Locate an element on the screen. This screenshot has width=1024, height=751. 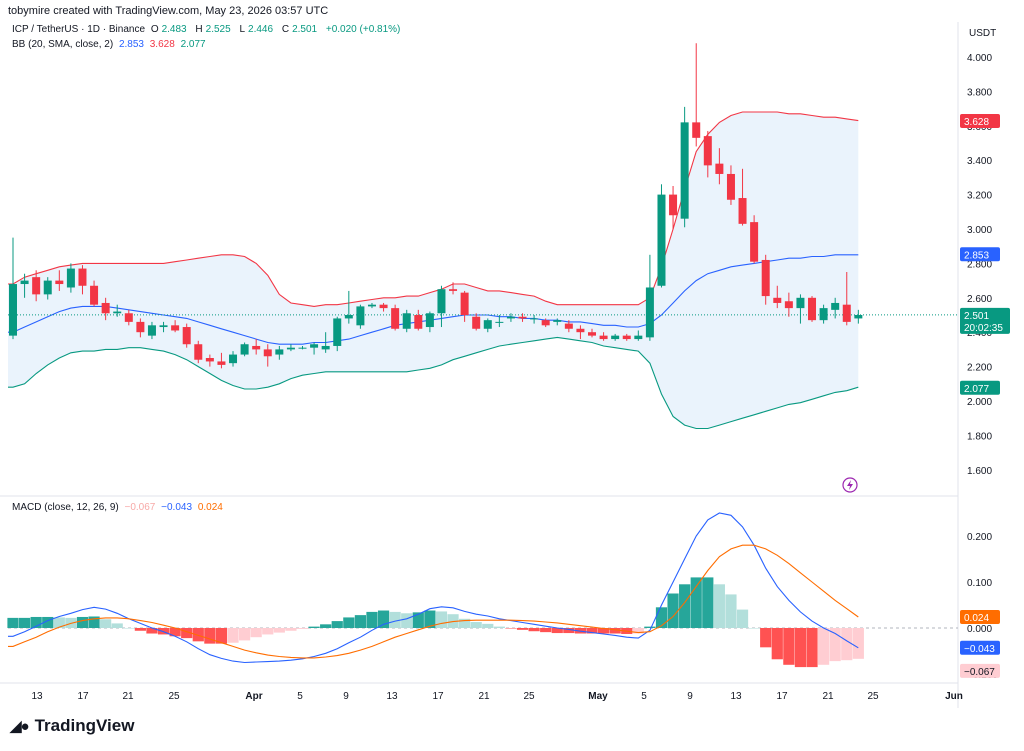
hist-badge-text: −0.067 is located at coordinates (979, 672).